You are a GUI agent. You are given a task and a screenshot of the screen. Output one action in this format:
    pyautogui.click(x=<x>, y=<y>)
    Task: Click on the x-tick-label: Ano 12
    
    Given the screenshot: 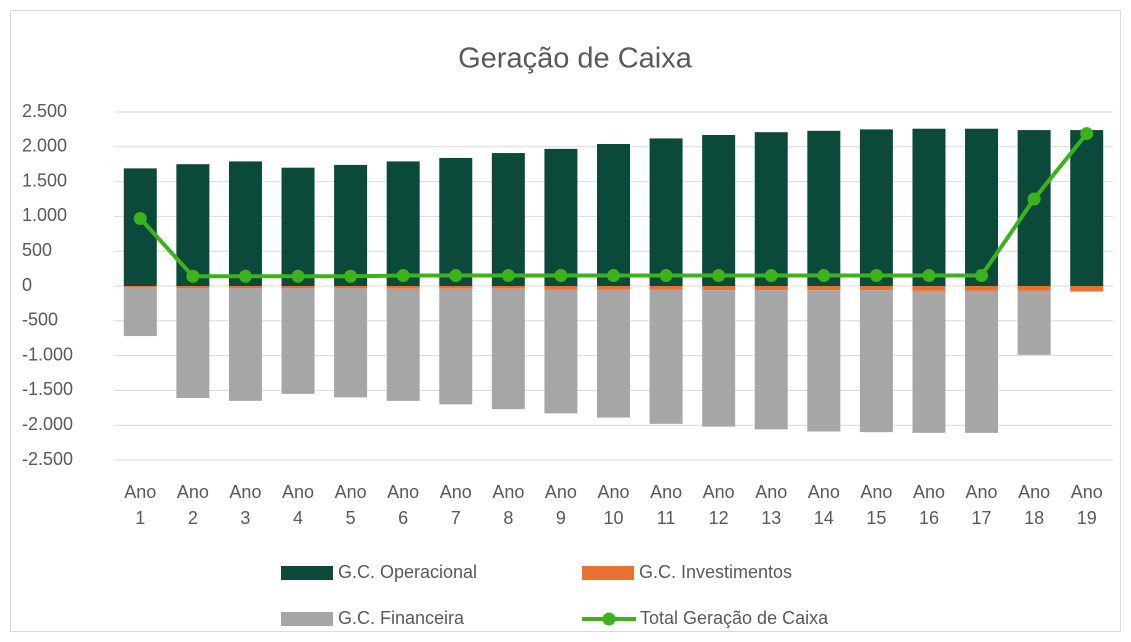 What is the action you would take?
    pyautogui.click(x=718, y=505)
    